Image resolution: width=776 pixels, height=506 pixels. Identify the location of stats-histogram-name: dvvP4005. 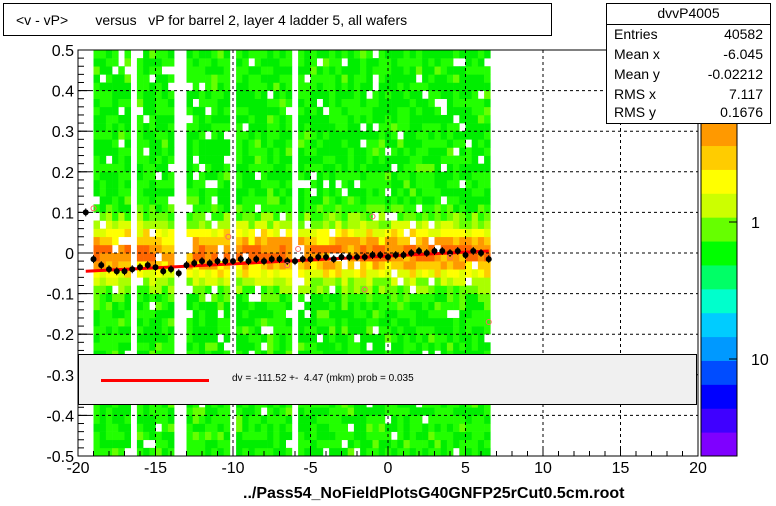
(688, 13).